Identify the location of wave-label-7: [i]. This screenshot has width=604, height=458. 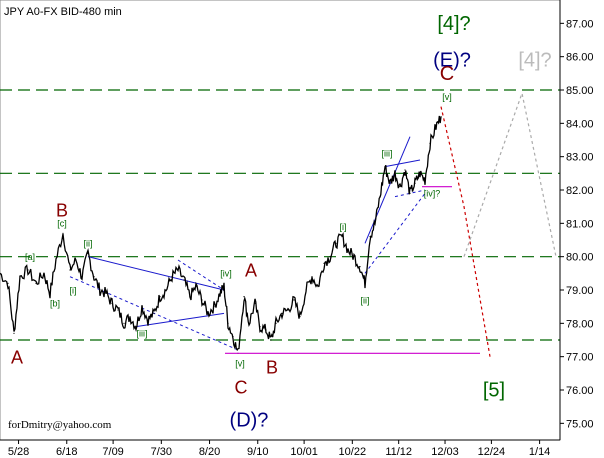
(342, 227).